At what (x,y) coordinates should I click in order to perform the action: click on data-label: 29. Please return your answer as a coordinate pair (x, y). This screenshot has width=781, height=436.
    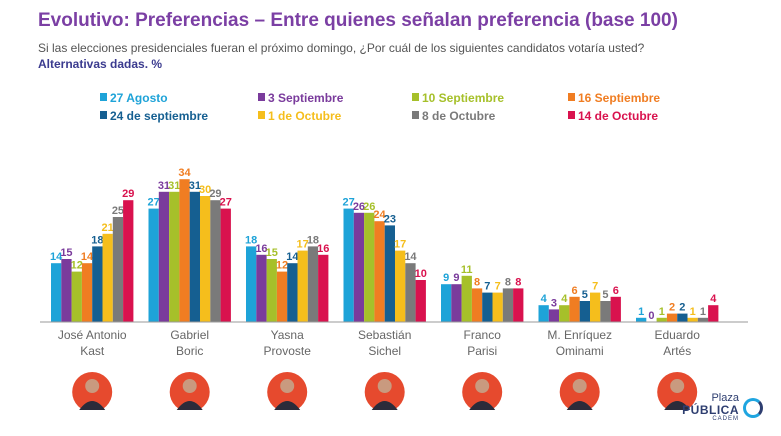
    Looking at the image, I should click on (128, 194).